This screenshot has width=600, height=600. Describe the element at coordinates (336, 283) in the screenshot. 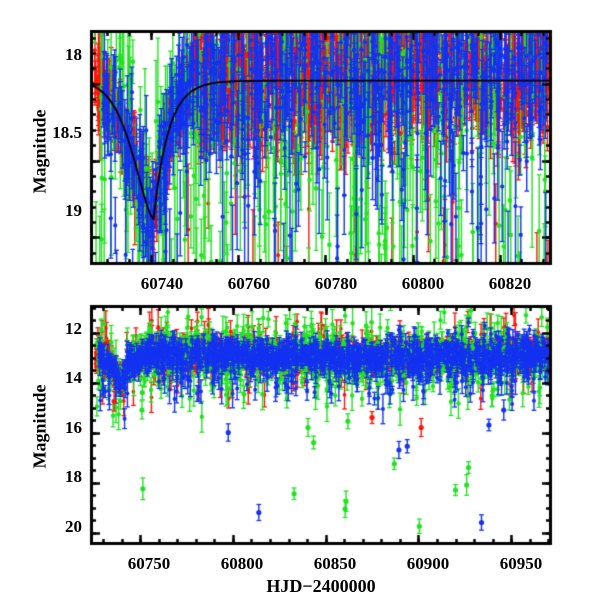

I see `top-panel-xtick-60780: 60780` at that location.